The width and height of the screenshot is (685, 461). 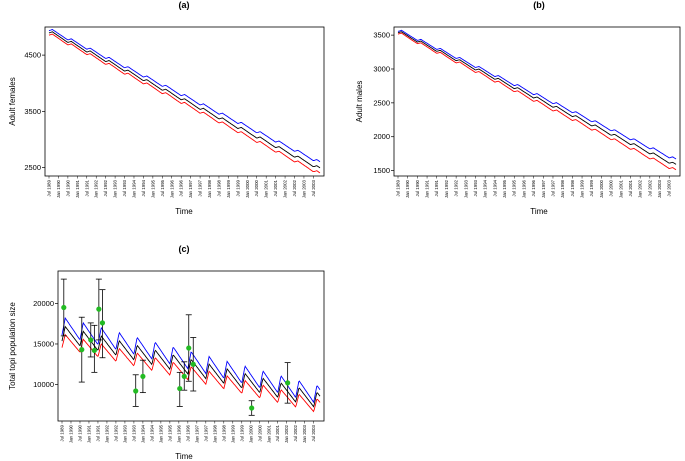 I want to click on panel-b-series-upper, so click(x=537, y=94).